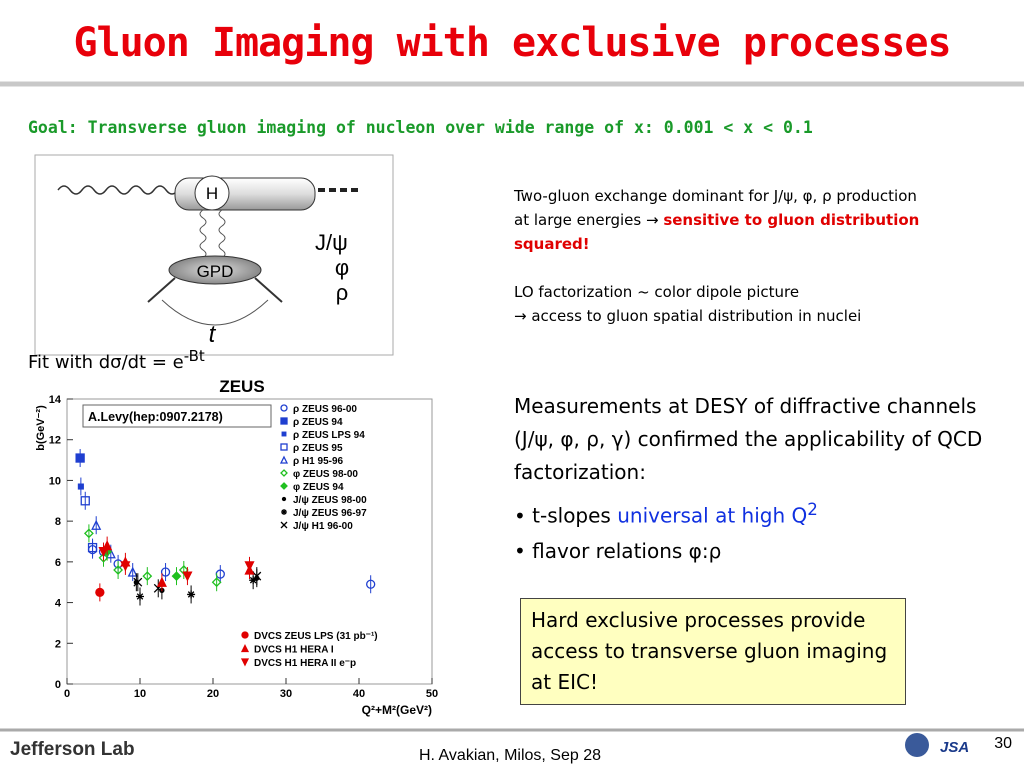  What do you see at coordinates (575, 515) in the screenshot?
I see `text: t-slopes` at bounding box center [575, 515].